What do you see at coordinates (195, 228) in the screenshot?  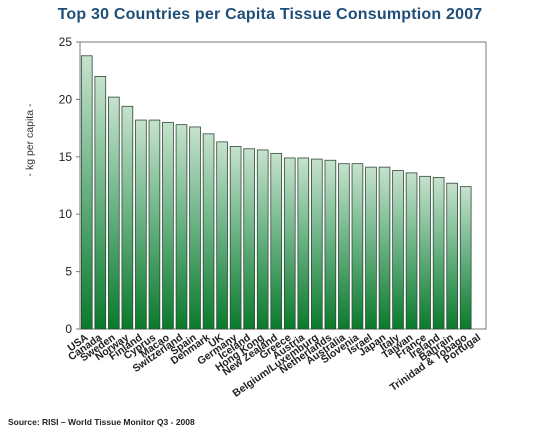 I see `bar-spain` at bounding box center [195, 228].